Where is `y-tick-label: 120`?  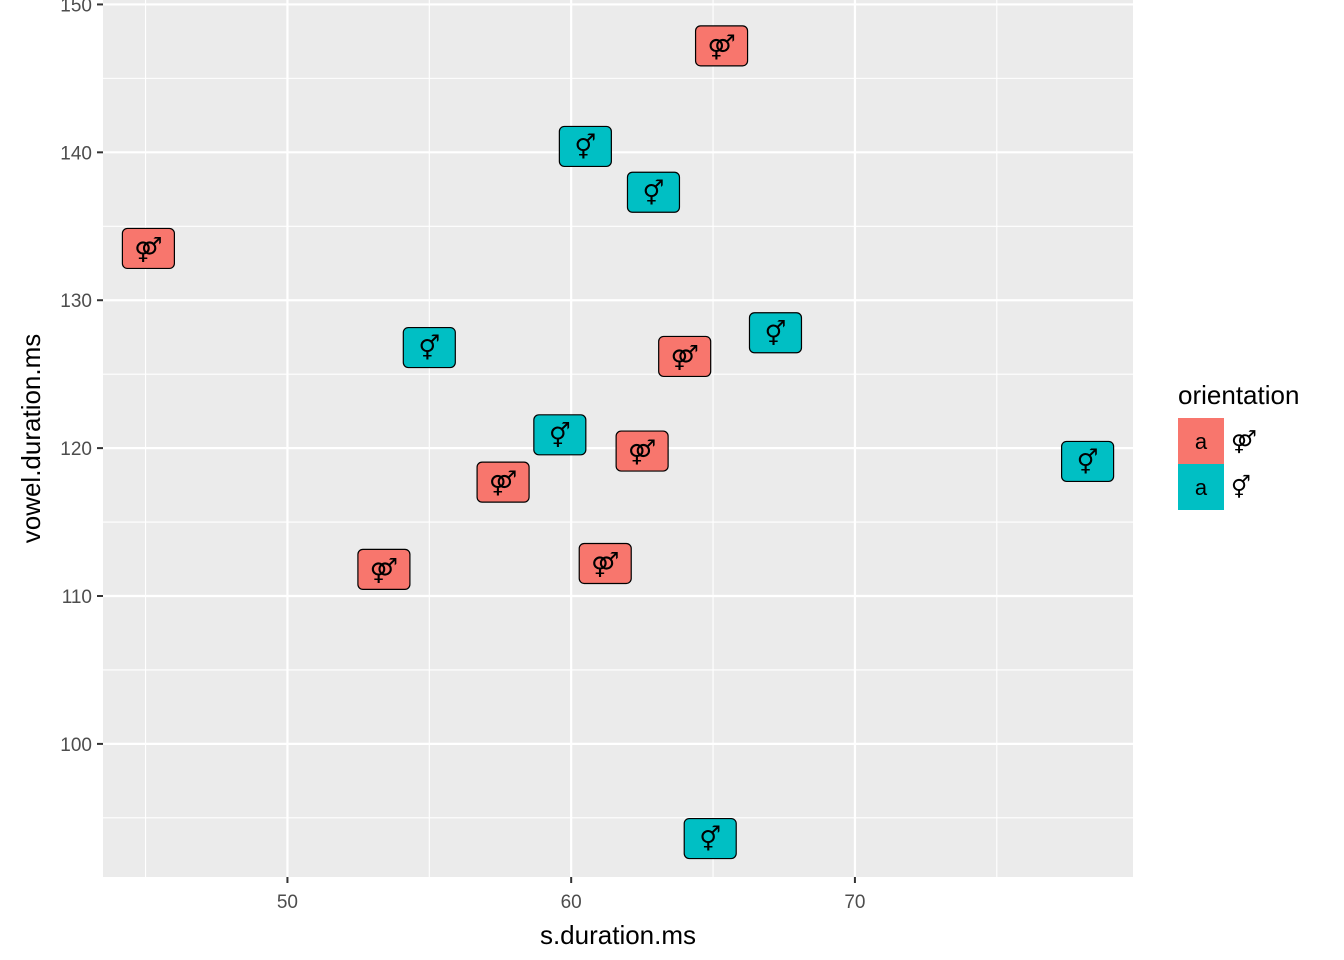 y-tick-label: 120 is located at coordinates (76, 449).